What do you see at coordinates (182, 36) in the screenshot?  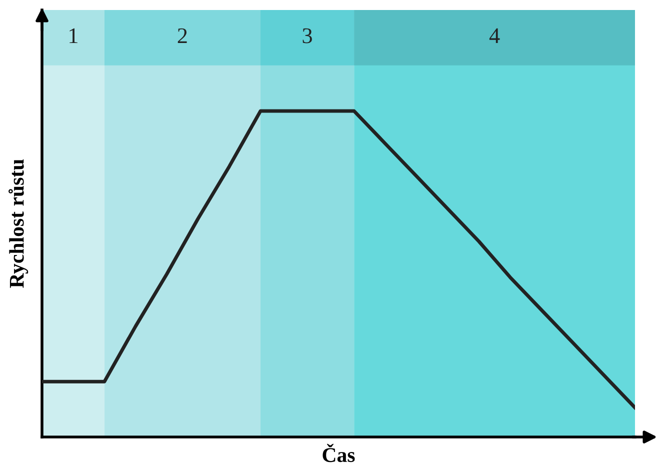 I see `text: 2` at bounding box center [182, 36].